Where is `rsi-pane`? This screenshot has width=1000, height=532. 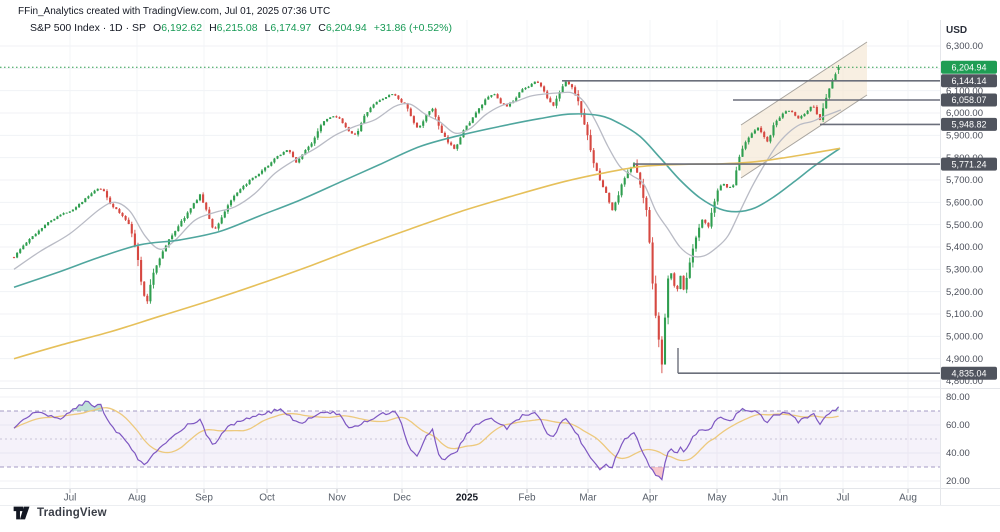
rsi-pane is located at coordinates (470, 440).